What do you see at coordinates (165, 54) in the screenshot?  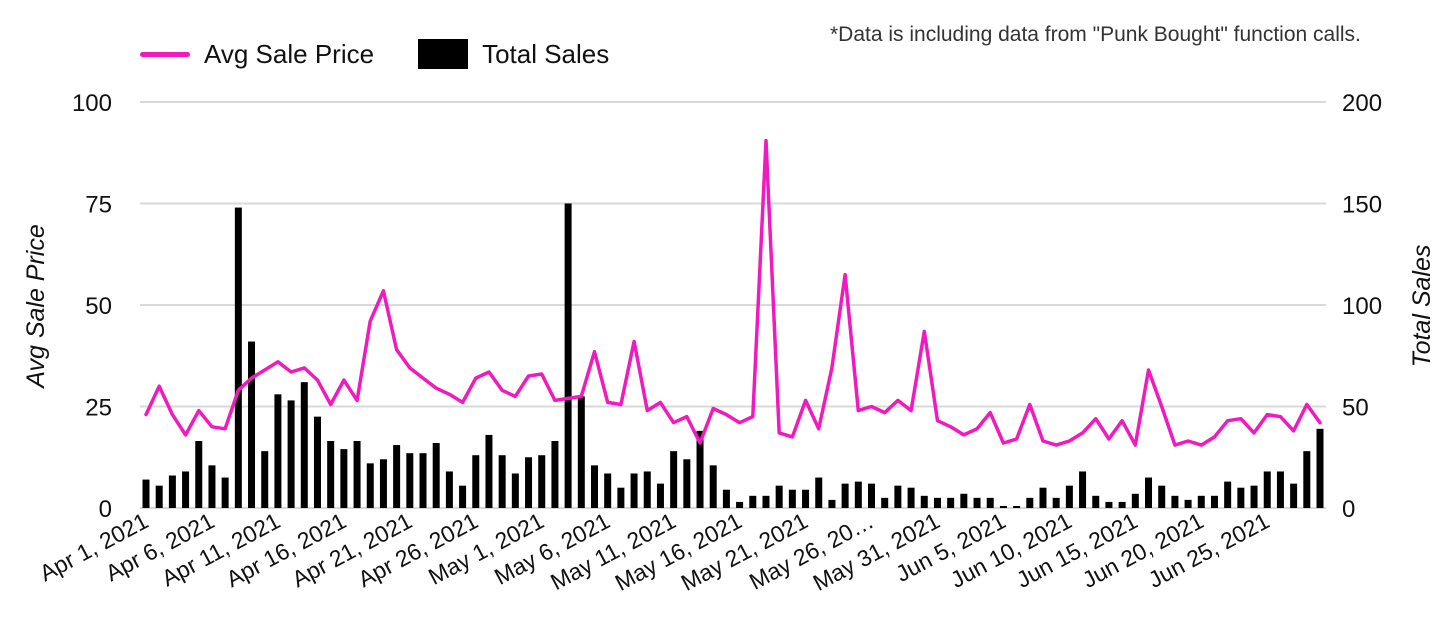 I see `legend-swatch-price` at bounding box center [165, 54].